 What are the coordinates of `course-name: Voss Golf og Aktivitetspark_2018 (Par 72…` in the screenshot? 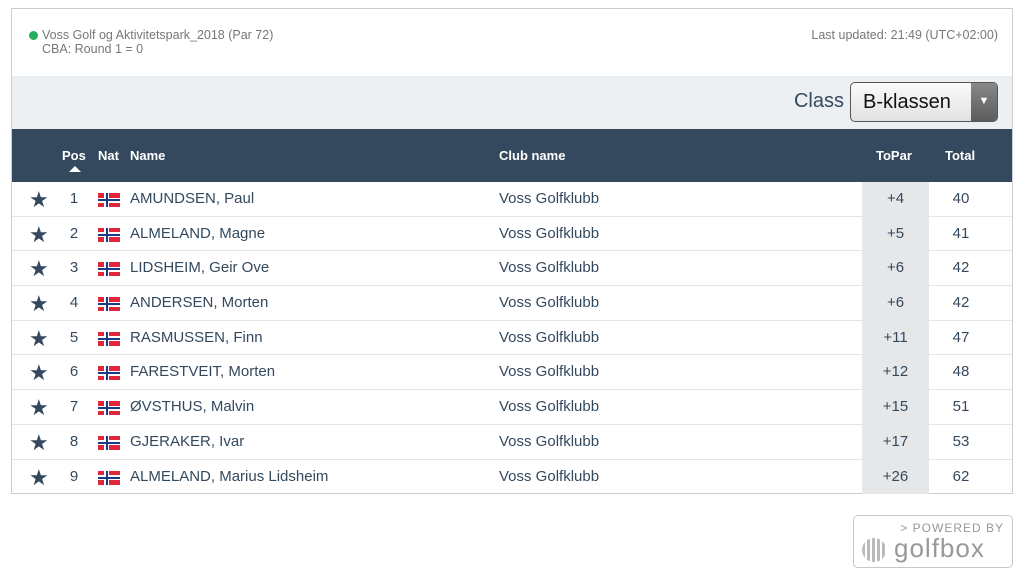 It's located at (158, 35).